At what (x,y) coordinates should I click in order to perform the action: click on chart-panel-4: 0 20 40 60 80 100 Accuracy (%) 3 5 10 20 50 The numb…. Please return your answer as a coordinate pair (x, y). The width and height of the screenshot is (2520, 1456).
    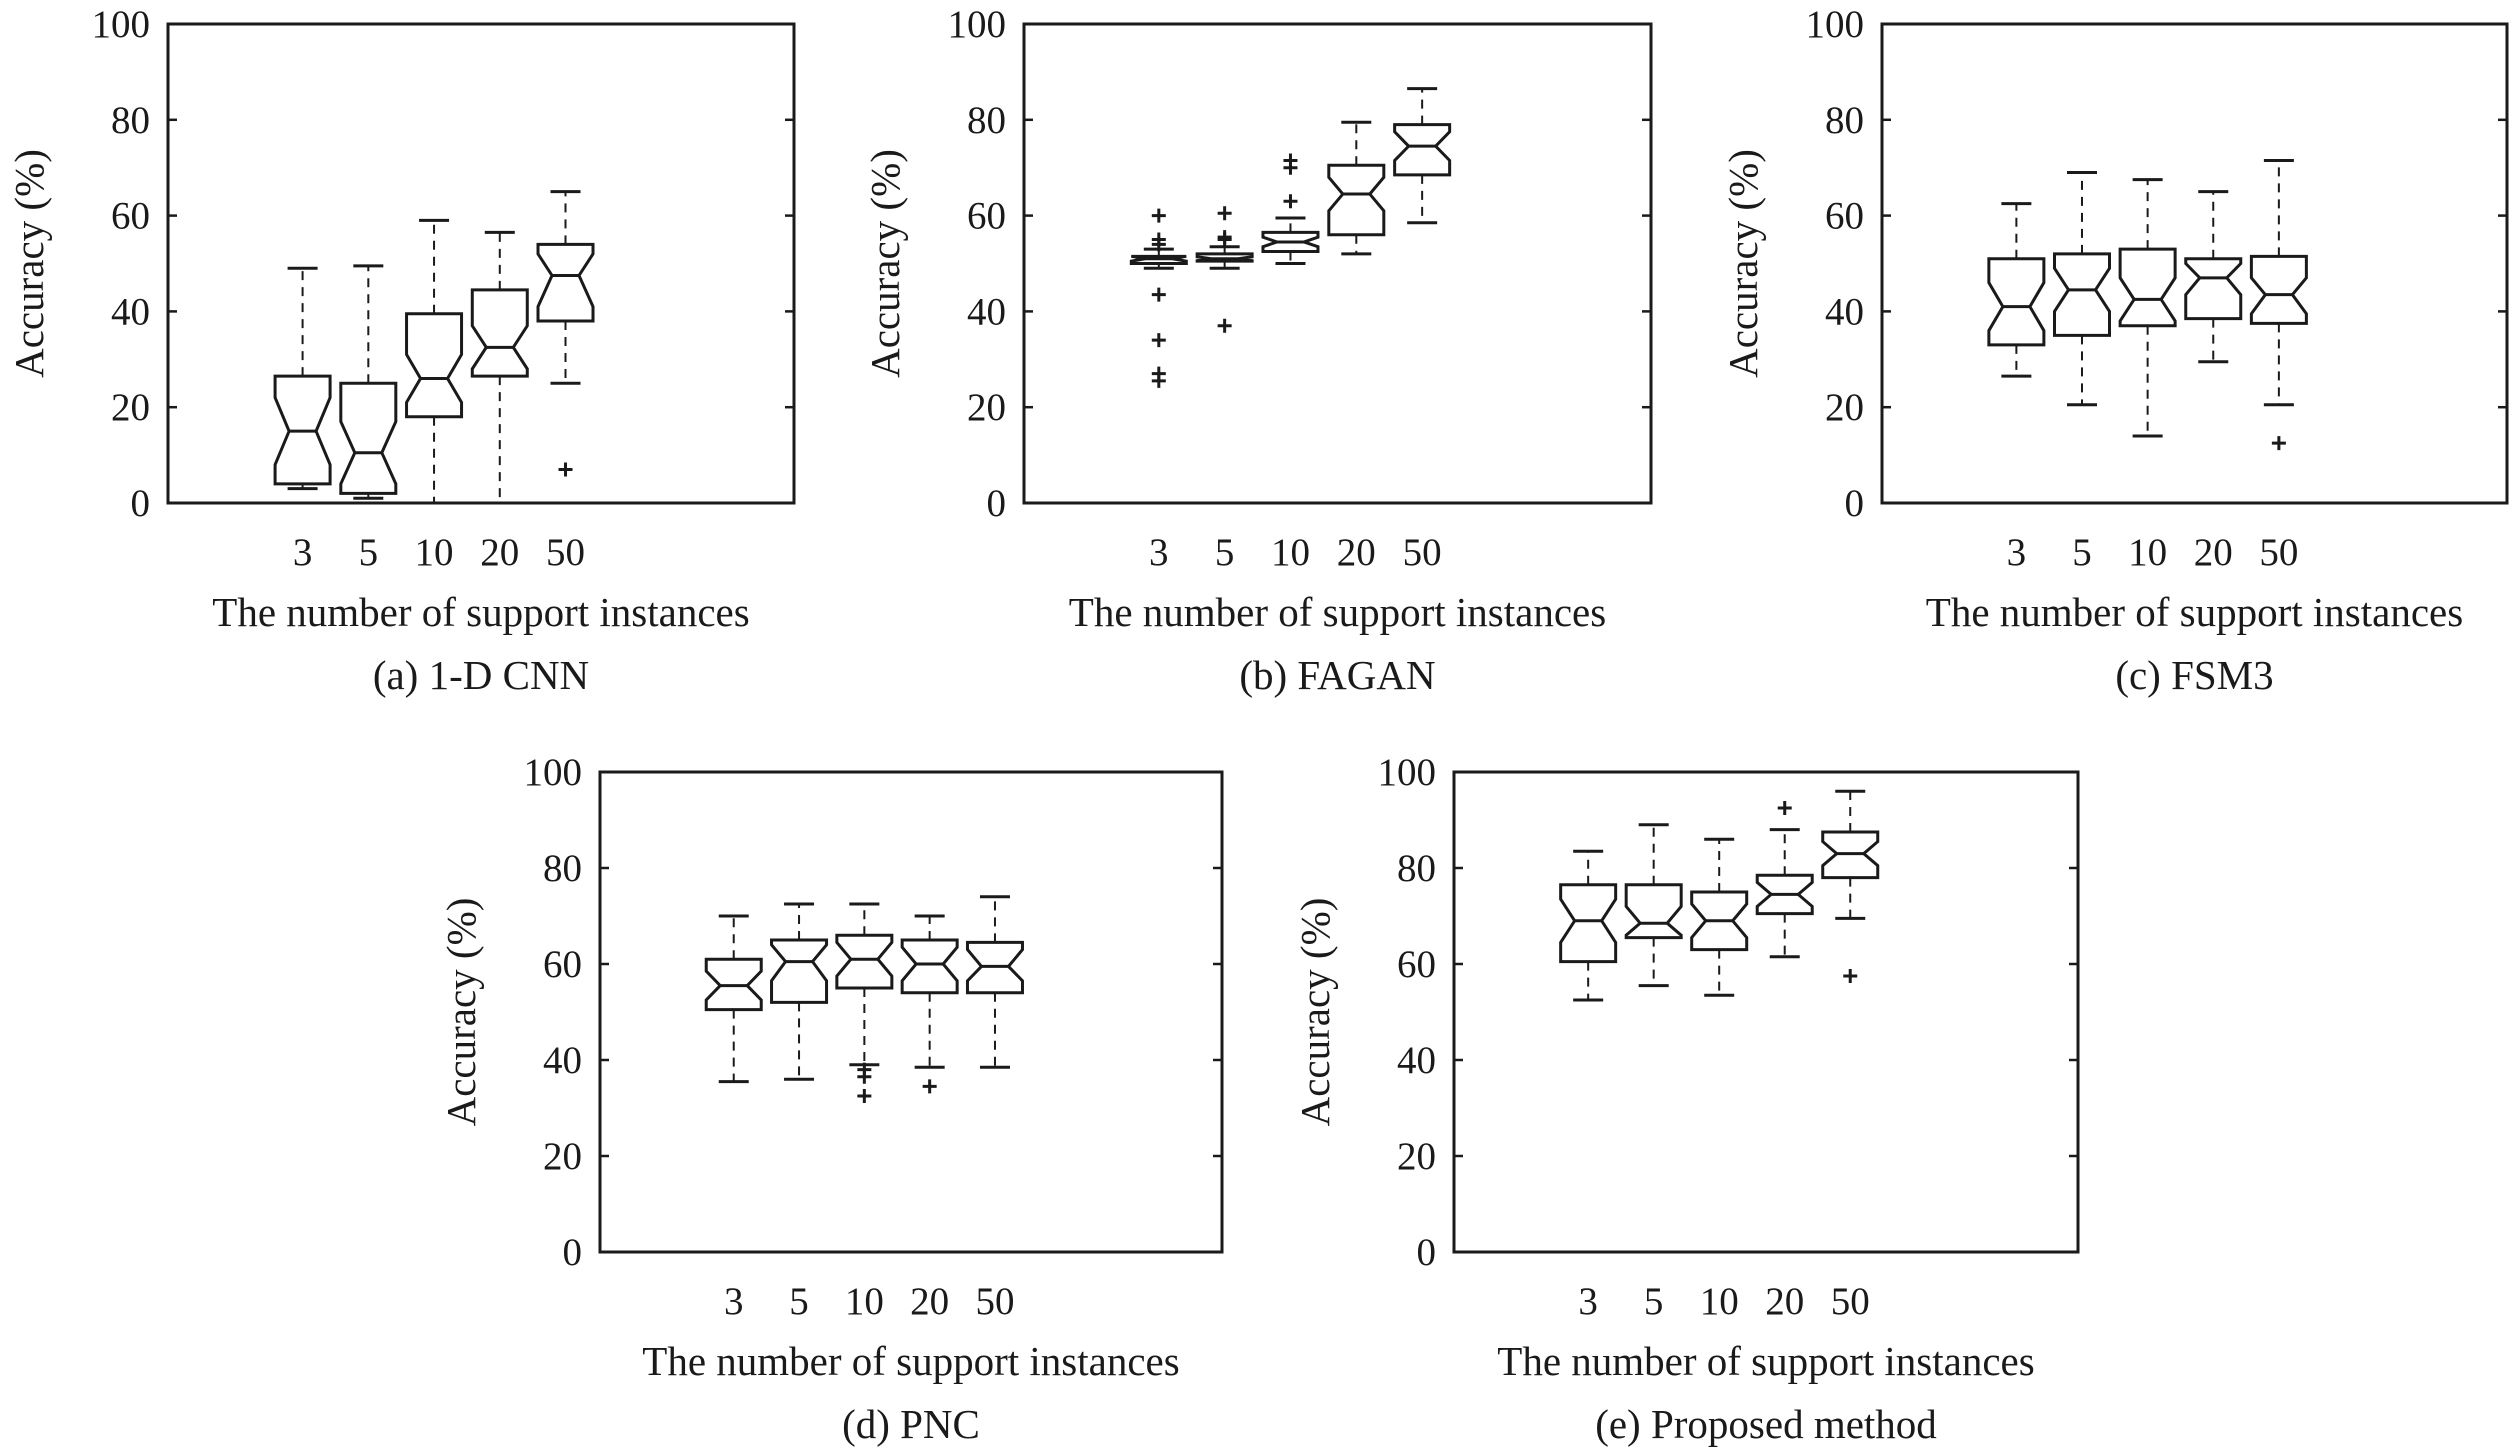
    Looking at the image, I should click on (831, 1099).